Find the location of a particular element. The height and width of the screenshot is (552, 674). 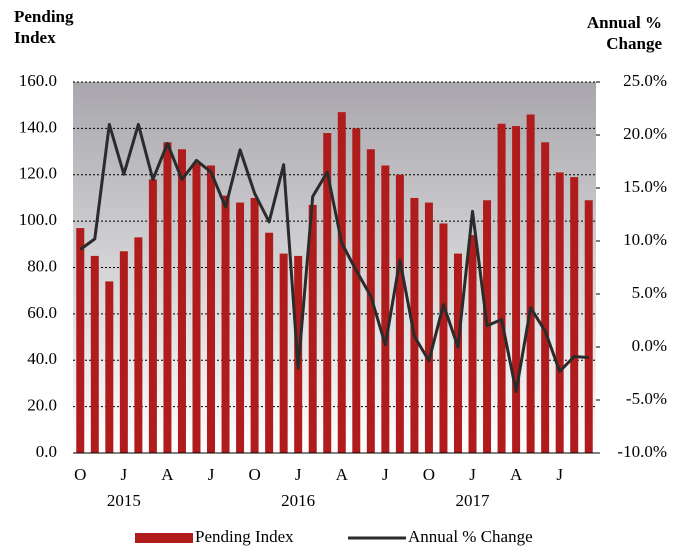

y-tick-label: 0.0 is located at coordinates (46, 451).